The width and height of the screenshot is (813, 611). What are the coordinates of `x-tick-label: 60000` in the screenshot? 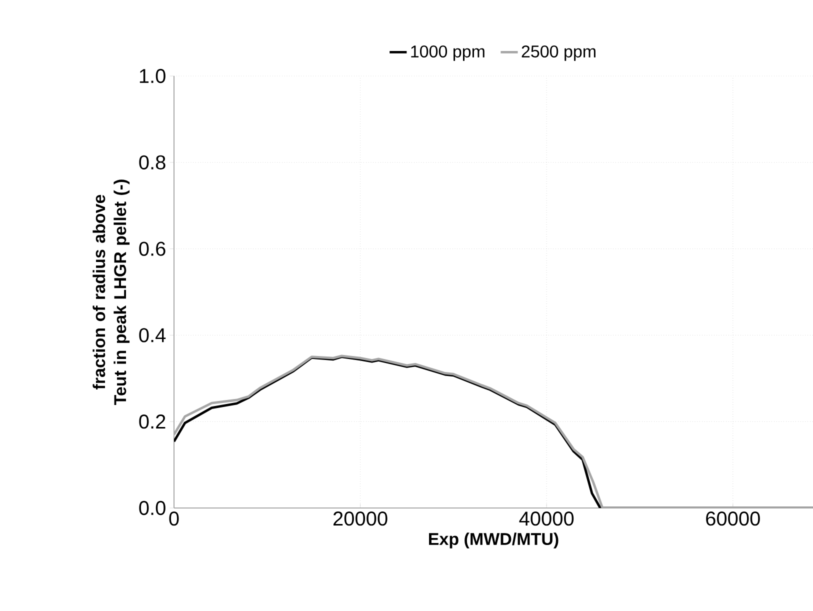 It's located at (733, 519).